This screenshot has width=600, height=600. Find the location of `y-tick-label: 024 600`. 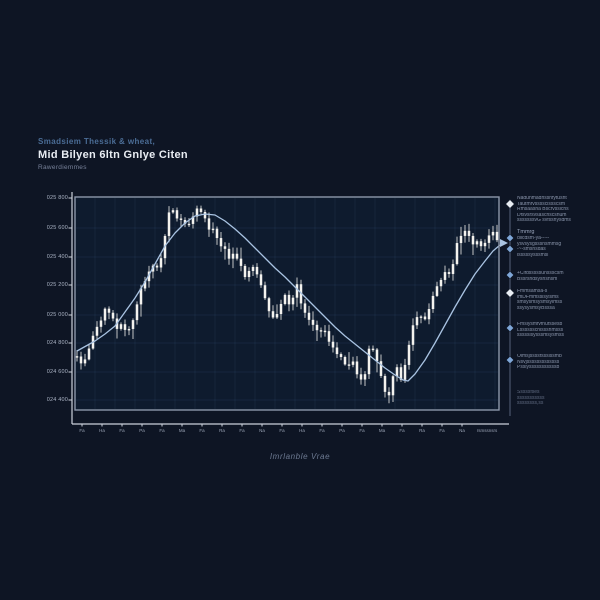

y-tick-label: 024 600 is located at coordinates (57, 372).